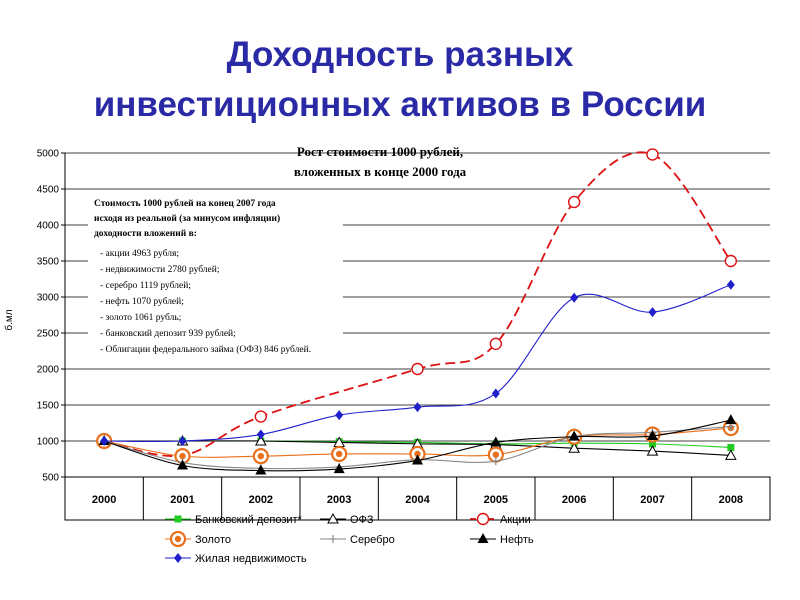 The image size is (800, 600). What do you see at coordinates (9, 319) in the screenshot?
I see `y-axis-label: б.мл` at bounding box center [9, 319].